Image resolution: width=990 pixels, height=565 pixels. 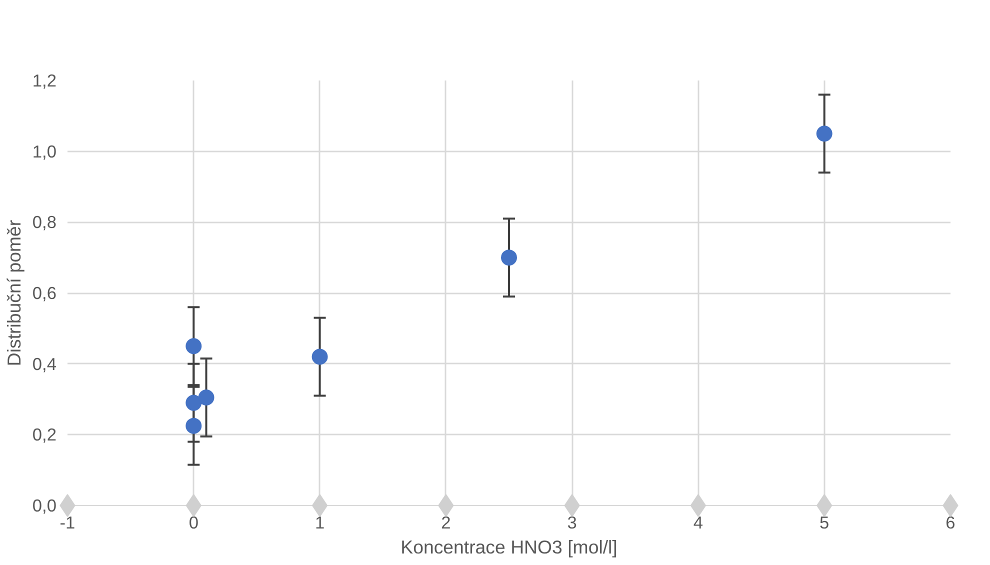 What do you see at coordinates (193, 522) in the screenshot?
I see `x-tick-label: 0` at bounding box center [193, 522].